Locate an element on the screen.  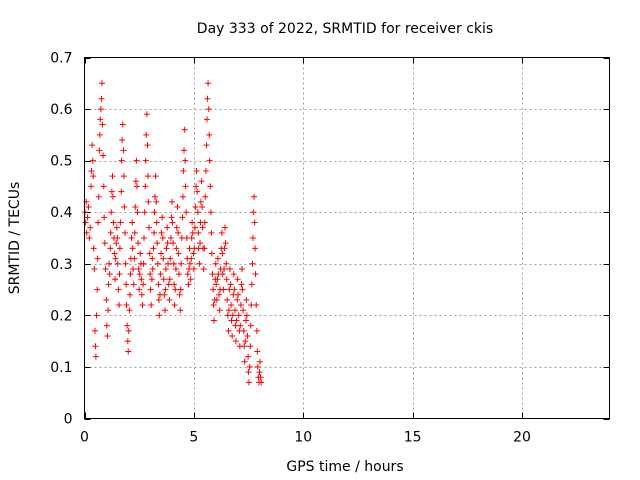
x-tick-labels: 0 5 10 15 20 is located at coordinates (305, 438).